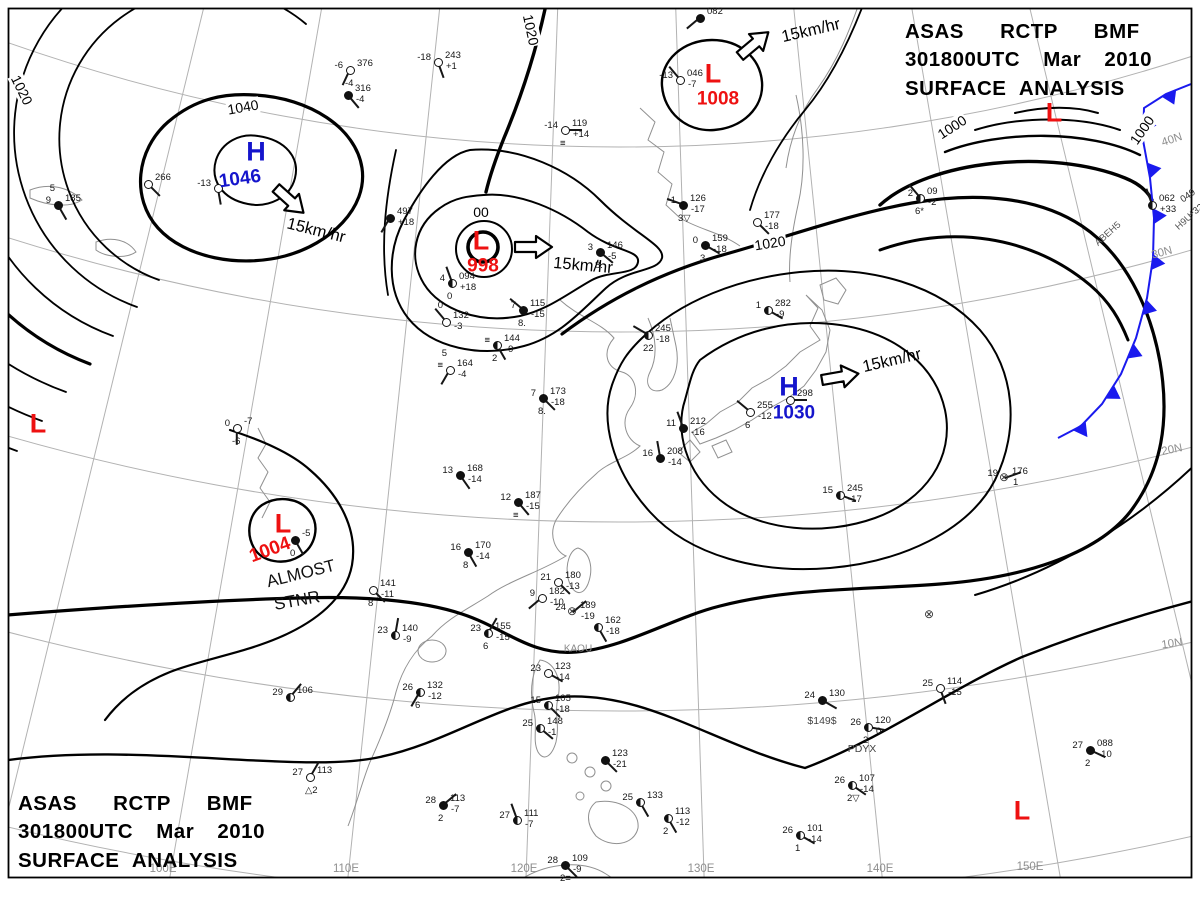 The width and height of the screenshot is (1200, 900). Describe the element at coordinates (360, 99) in the screenshot. I see `station-value-b: -4` at that location.